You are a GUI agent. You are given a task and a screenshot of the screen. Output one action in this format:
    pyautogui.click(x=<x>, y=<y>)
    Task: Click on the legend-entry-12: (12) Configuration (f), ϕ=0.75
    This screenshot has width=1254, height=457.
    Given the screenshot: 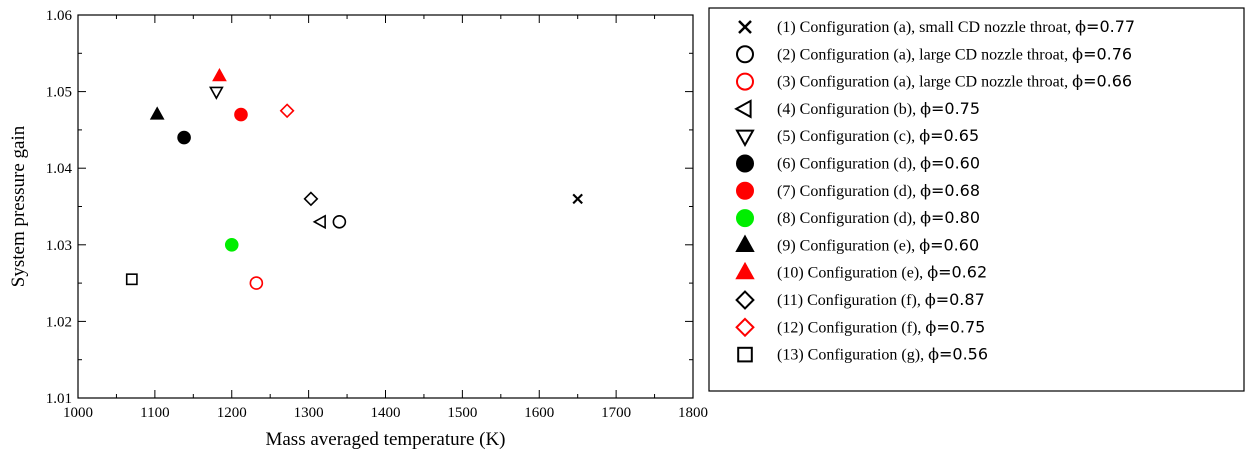 What is the action you would take?
    pyautogui.click(x=881, y=326)
    